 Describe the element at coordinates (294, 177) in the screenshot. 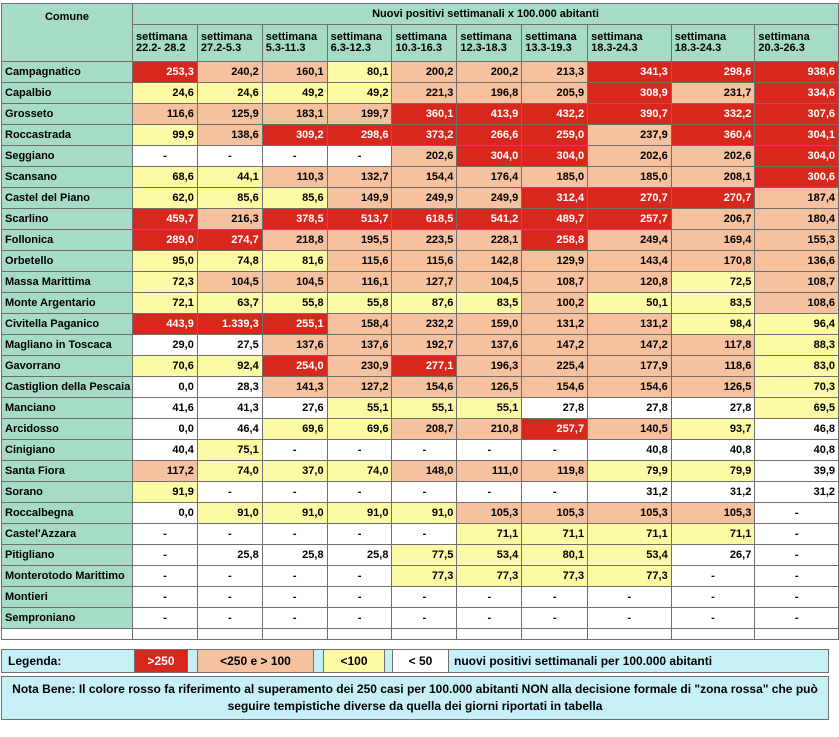

I see `value-cell: 110,3` at that location.